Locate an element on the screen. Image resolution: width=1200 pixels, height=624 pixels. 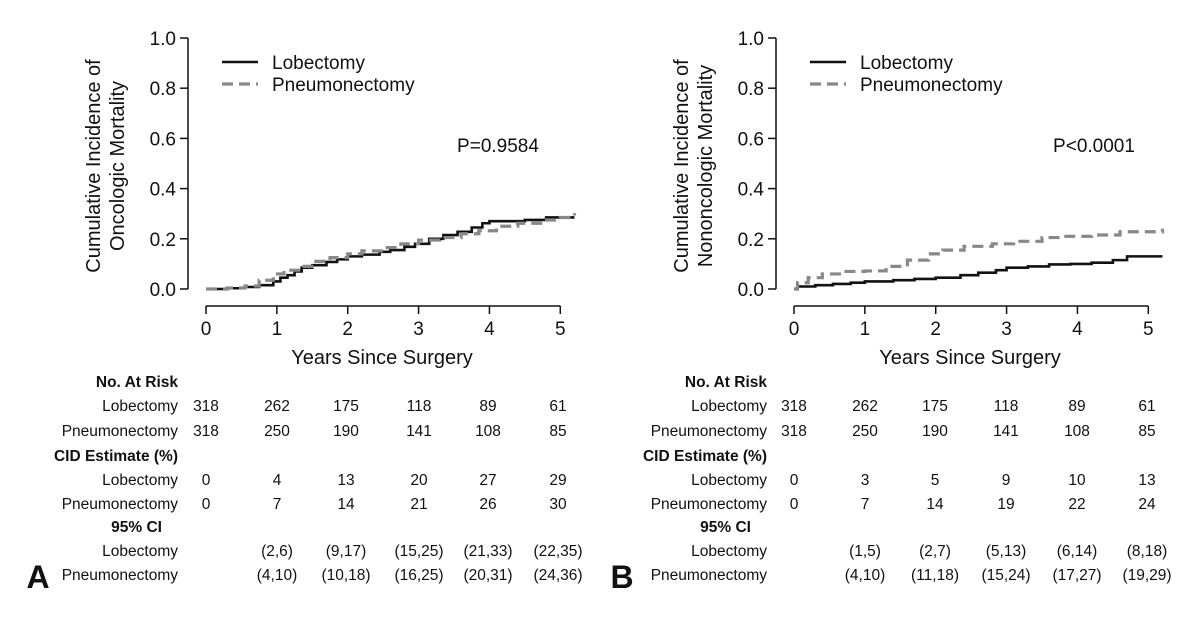
p-value-annotation: P=0.9584 is located at coordinates (498, 146).